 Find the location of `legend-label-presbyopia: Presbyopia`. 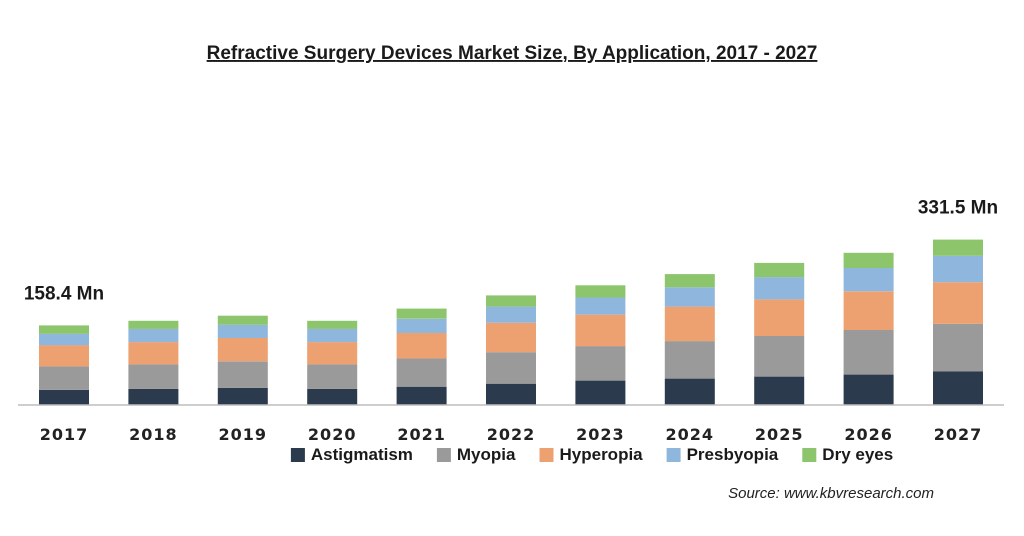

legend-label-presbyopia: Presbyopia is located at coordinates (733, 454).